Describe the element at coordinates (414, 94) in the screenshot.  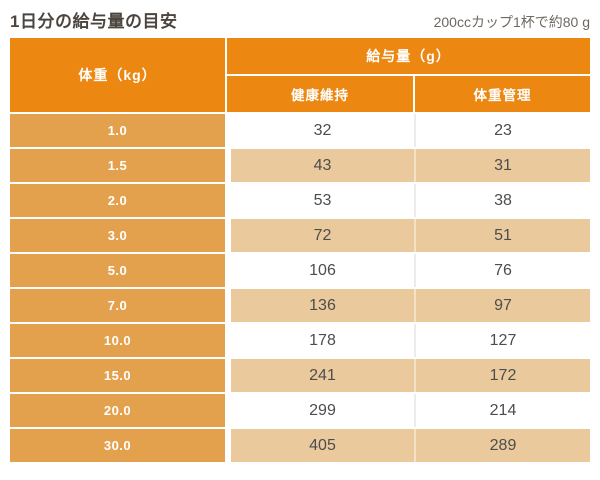
I see `sub-header-separator` at that location.